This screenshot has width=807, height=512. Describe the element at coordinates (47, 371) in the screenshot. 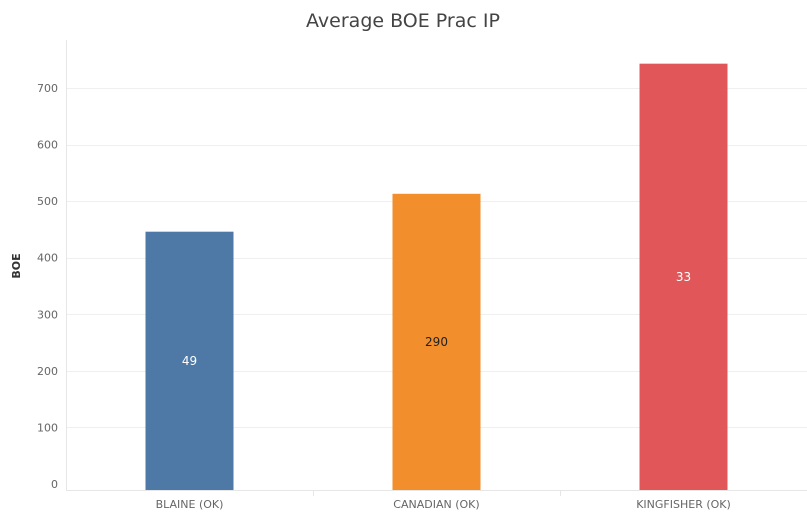

I see `y-tick-label: 200` at that location.